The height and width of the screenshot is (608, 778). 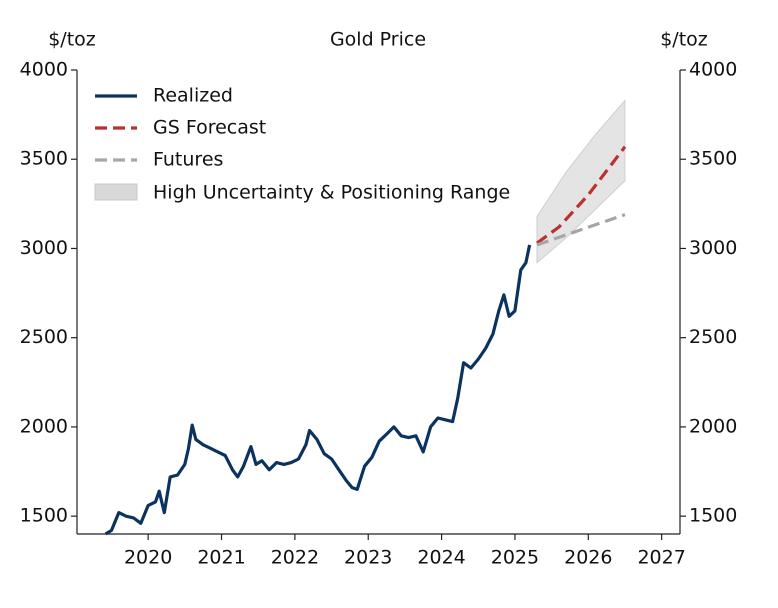 What do you see at coordinates (209, 128) in the screenshot?
I see `legend-label: GS Forecast` at bounding box center [209, 128].